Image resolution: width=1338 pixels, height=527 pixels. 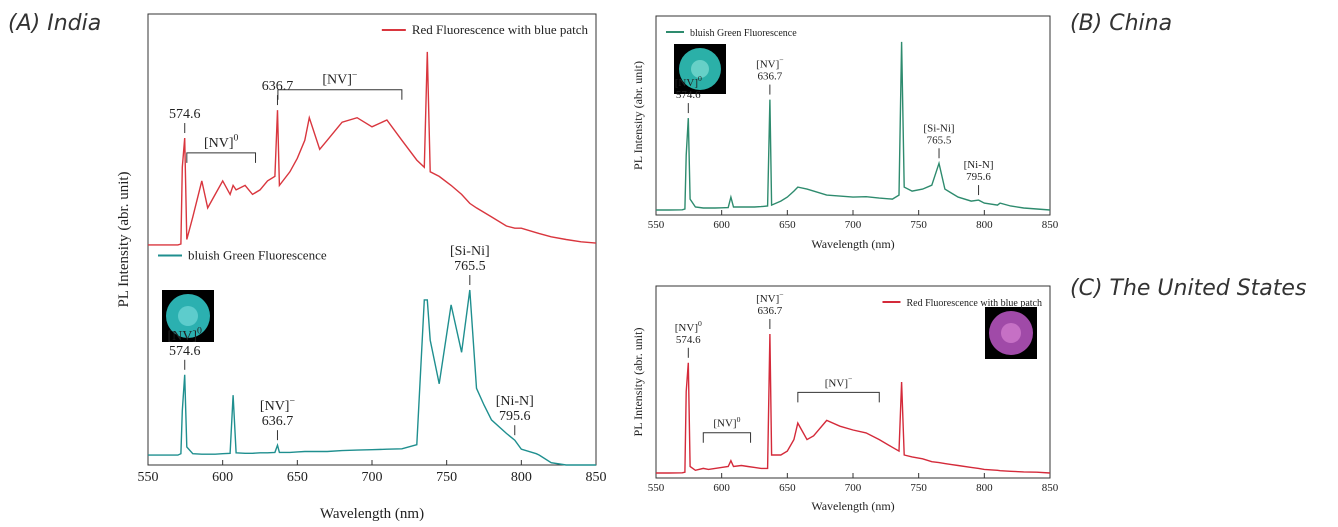 I want to click on inset-b, so click(x=700, y=69).